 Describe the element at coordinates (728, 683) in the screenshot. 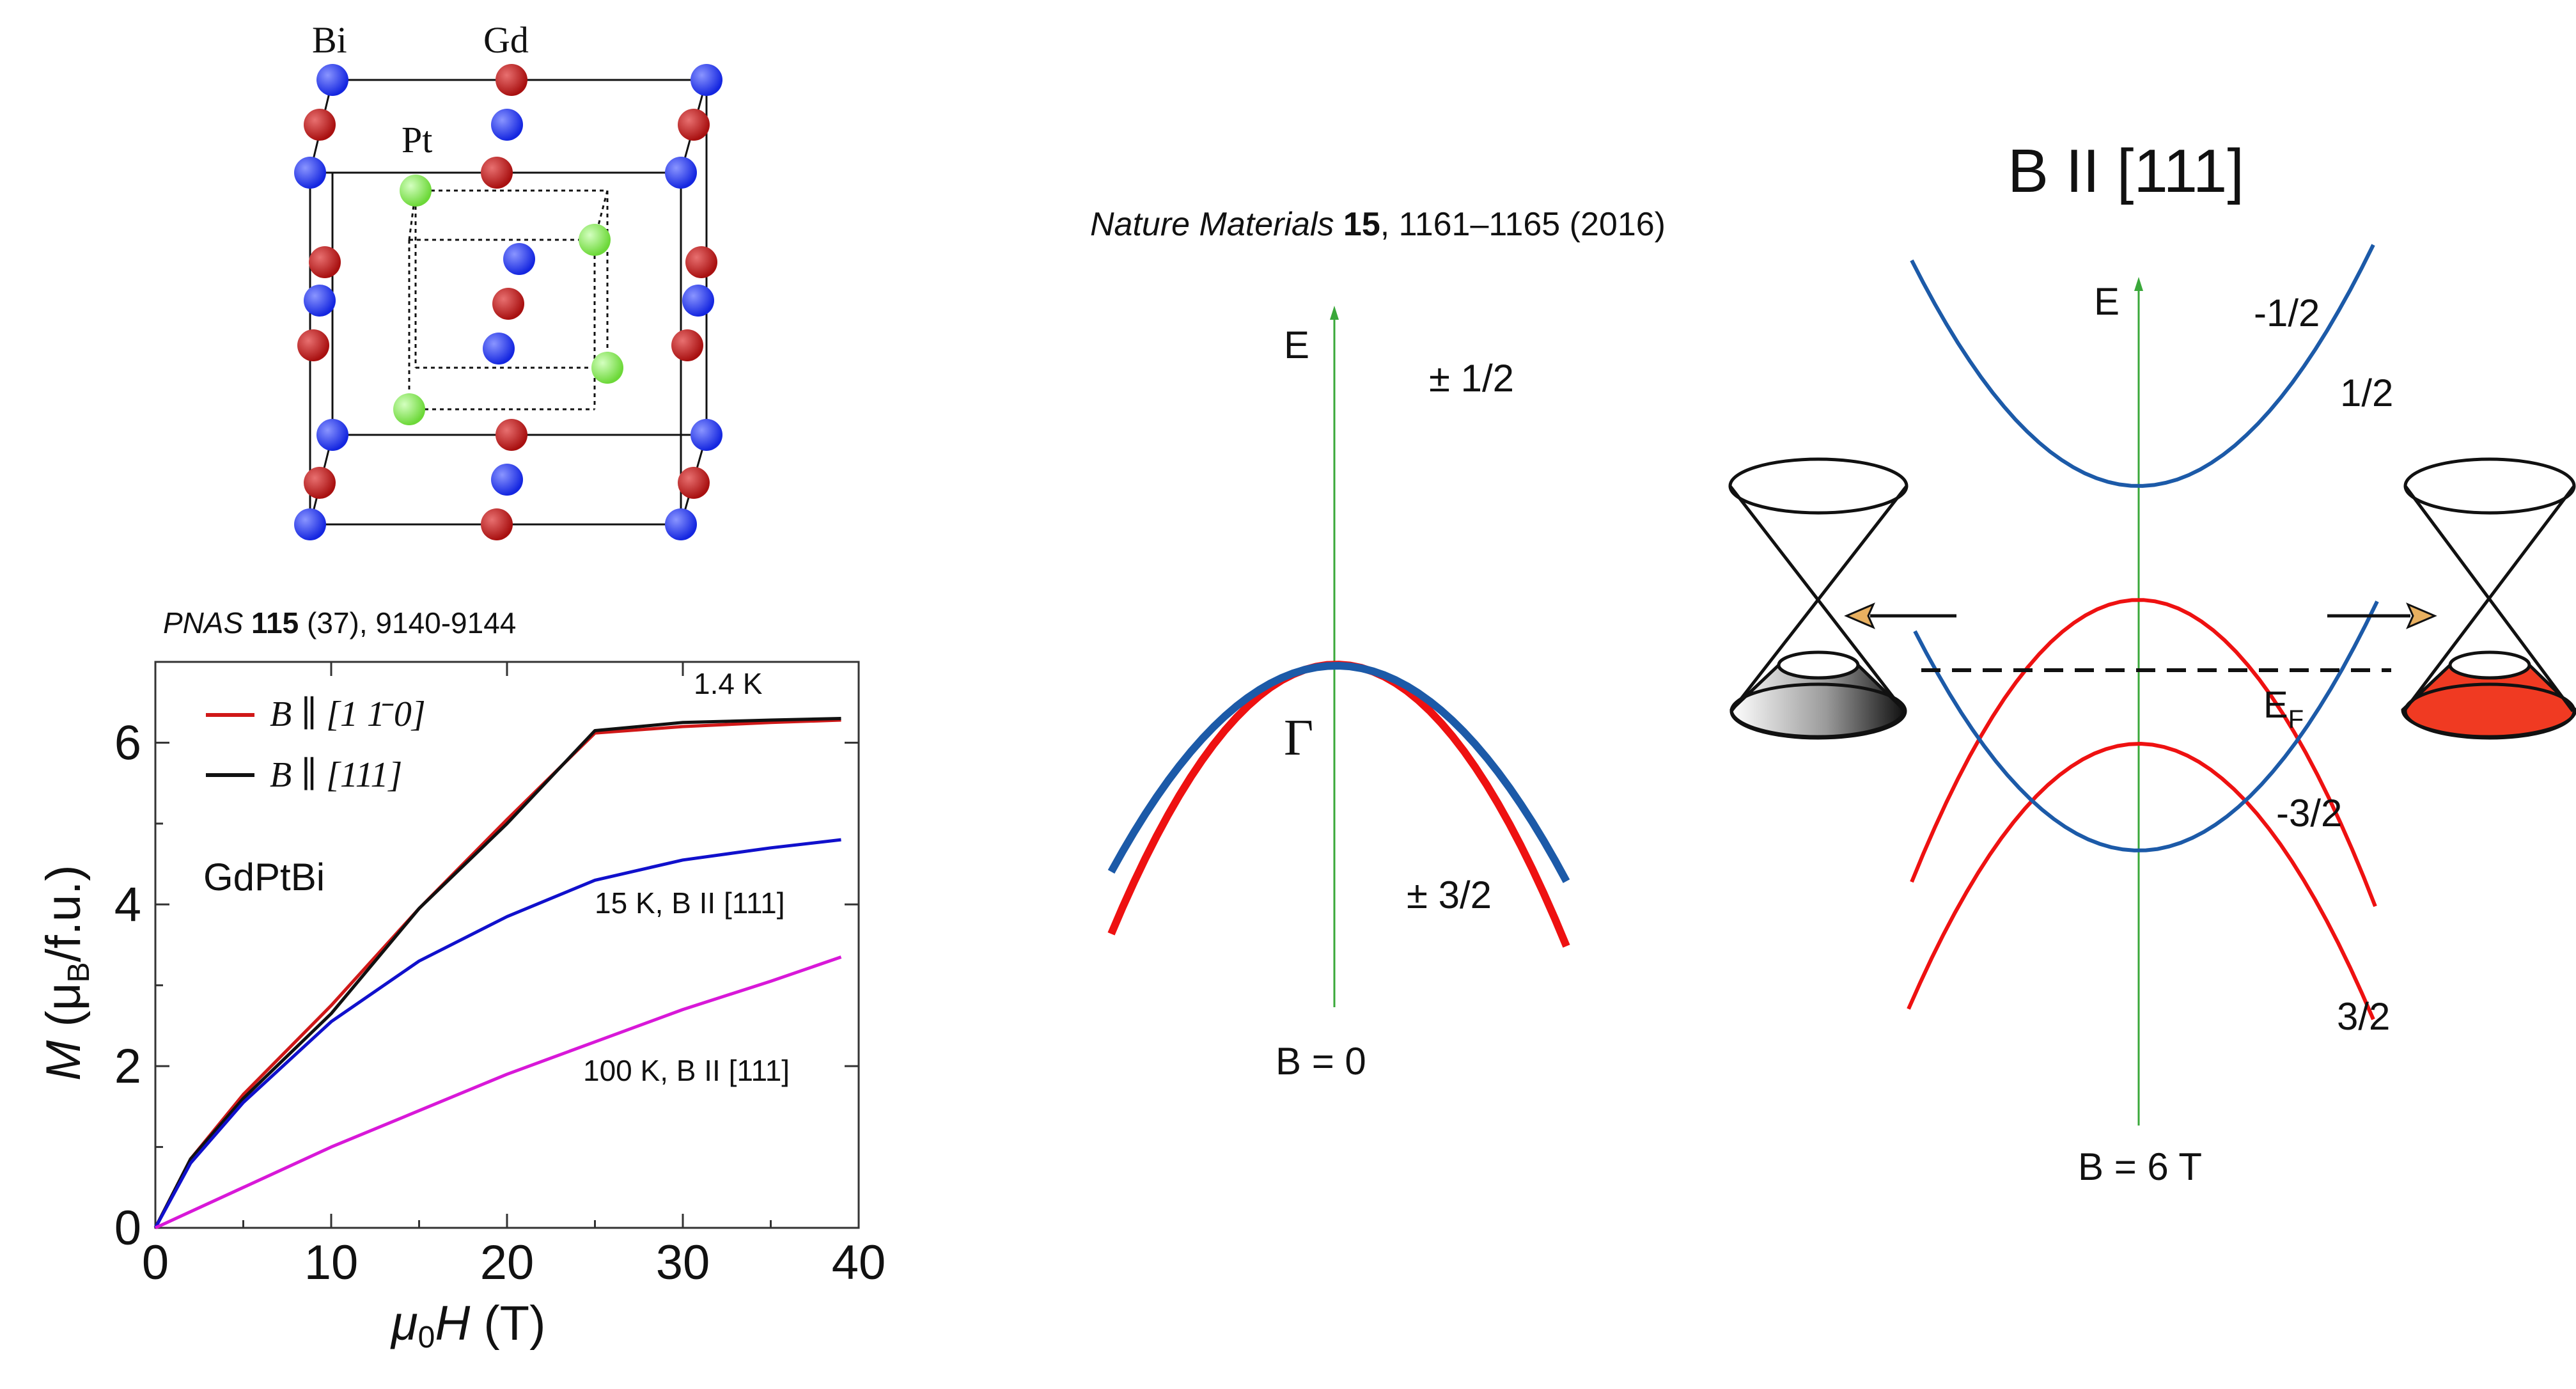

I see `annotation-1p4k: 1.4 K` at that location.